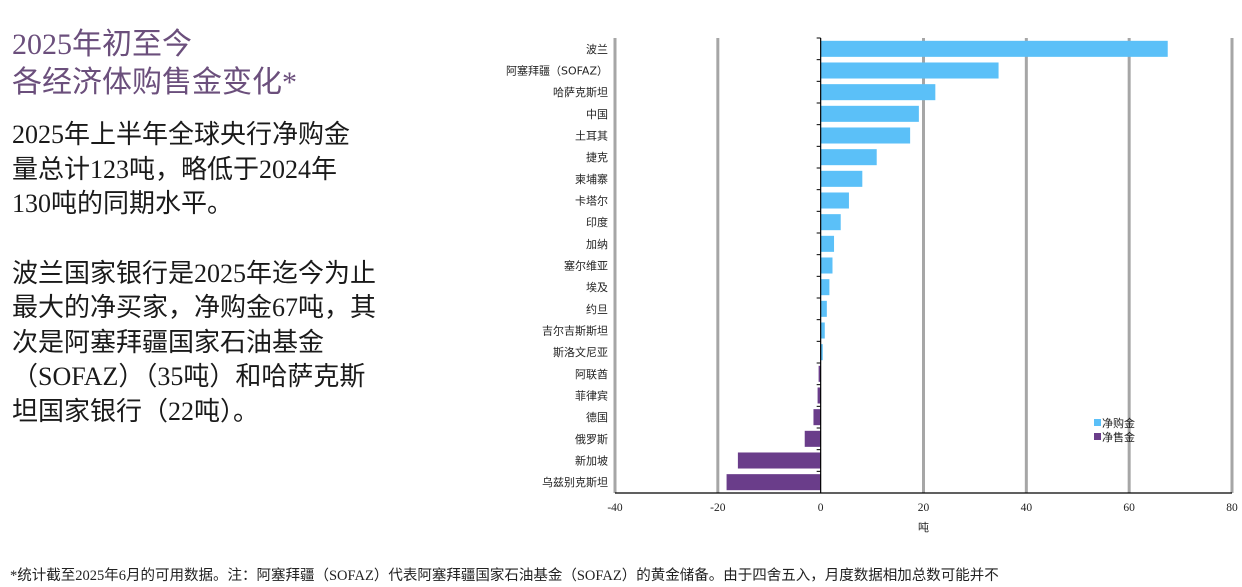  What do you see at coordinates (597, 222) in the screenshot?
I see `category-label: 印度` at bounding box center [597, 222].